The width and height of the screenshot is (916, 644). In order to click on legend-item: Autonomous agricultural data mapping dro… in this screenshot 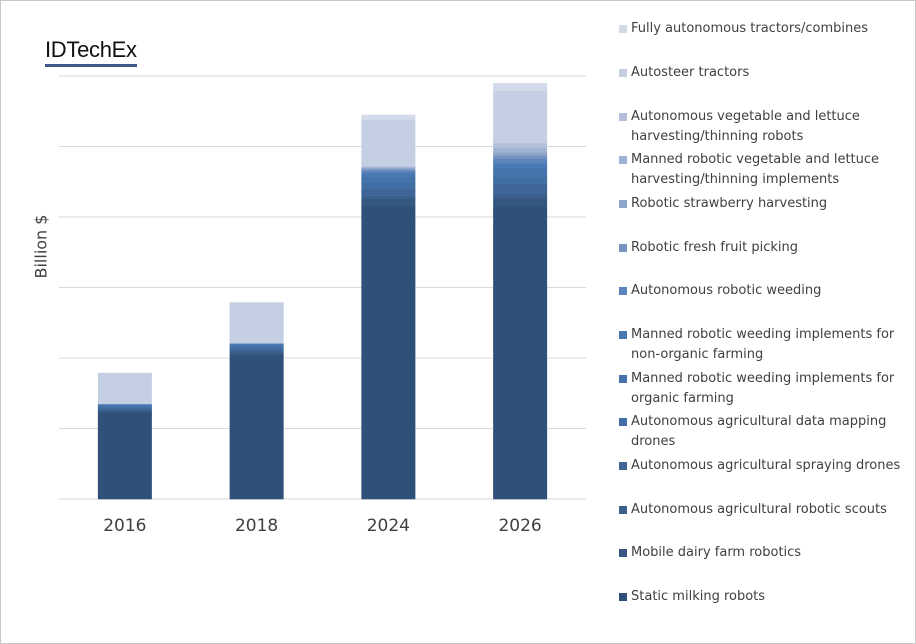, I will do `click(752, 432)`.